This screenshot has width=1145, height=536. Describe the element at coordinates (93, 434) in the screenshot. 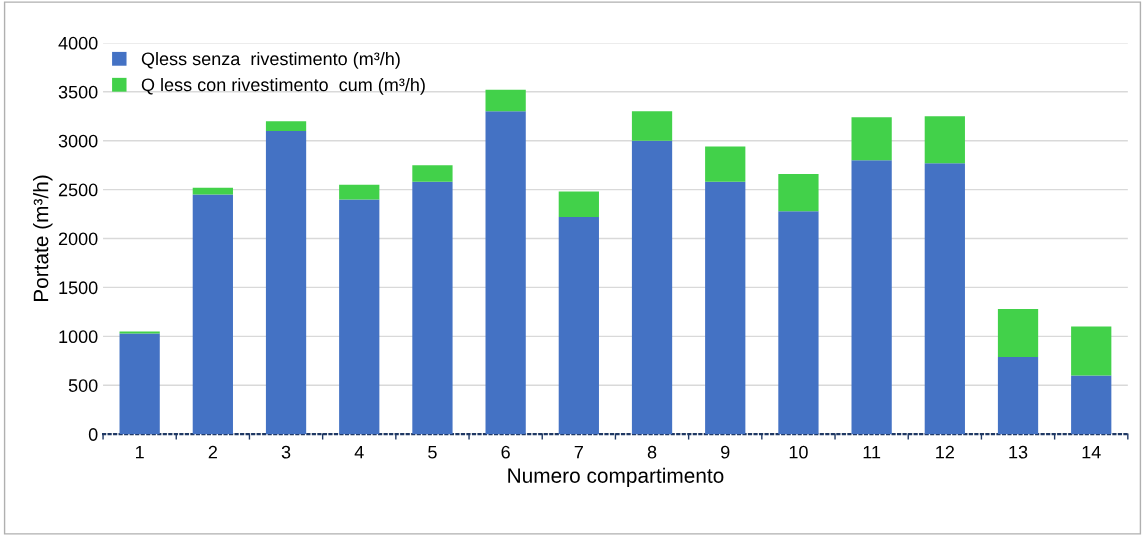

I see `y-tick-label: 0` at that location.